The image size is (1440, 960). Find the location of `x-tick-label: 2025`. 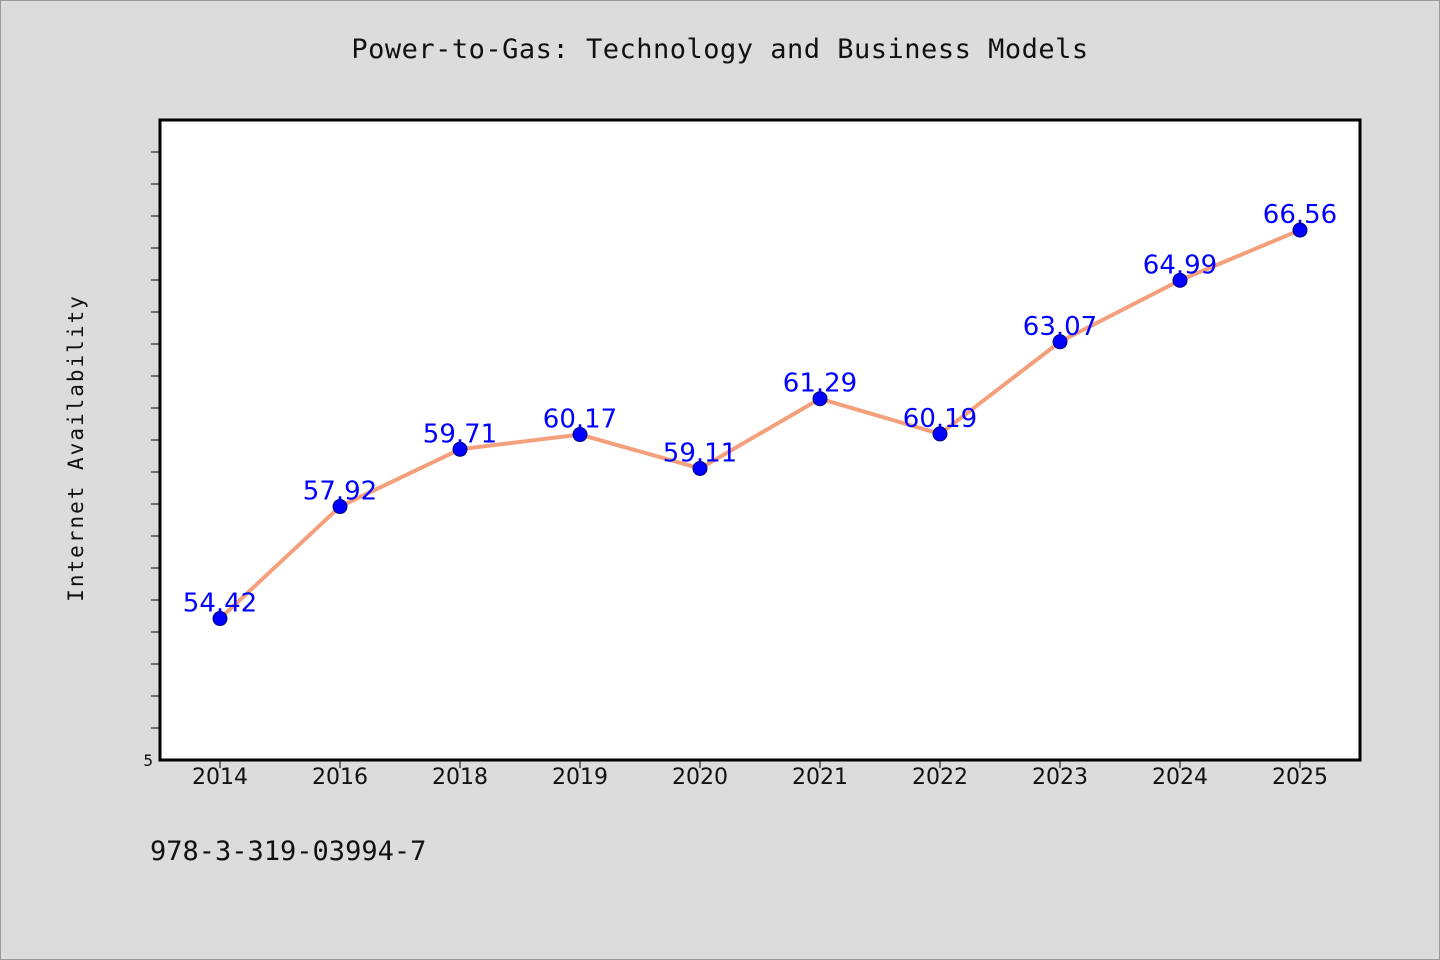

x-tick-label: 2025 is located at coordinates (1300, 777).